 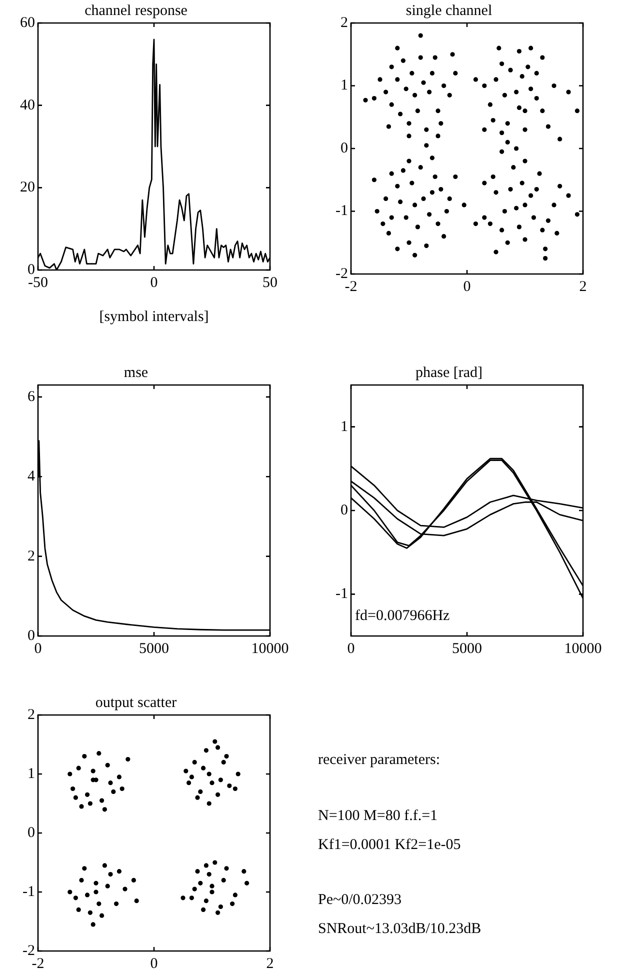 I want to click on text: Kf1=0.0001 Kf2=1e-05, so click(x=389, y=845).